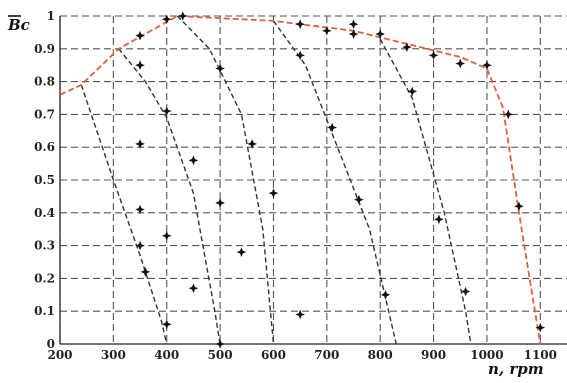  Describe the element at coordinates (44, 213) in the screenshot. I see `y-tick-label: 0.4` at that location.